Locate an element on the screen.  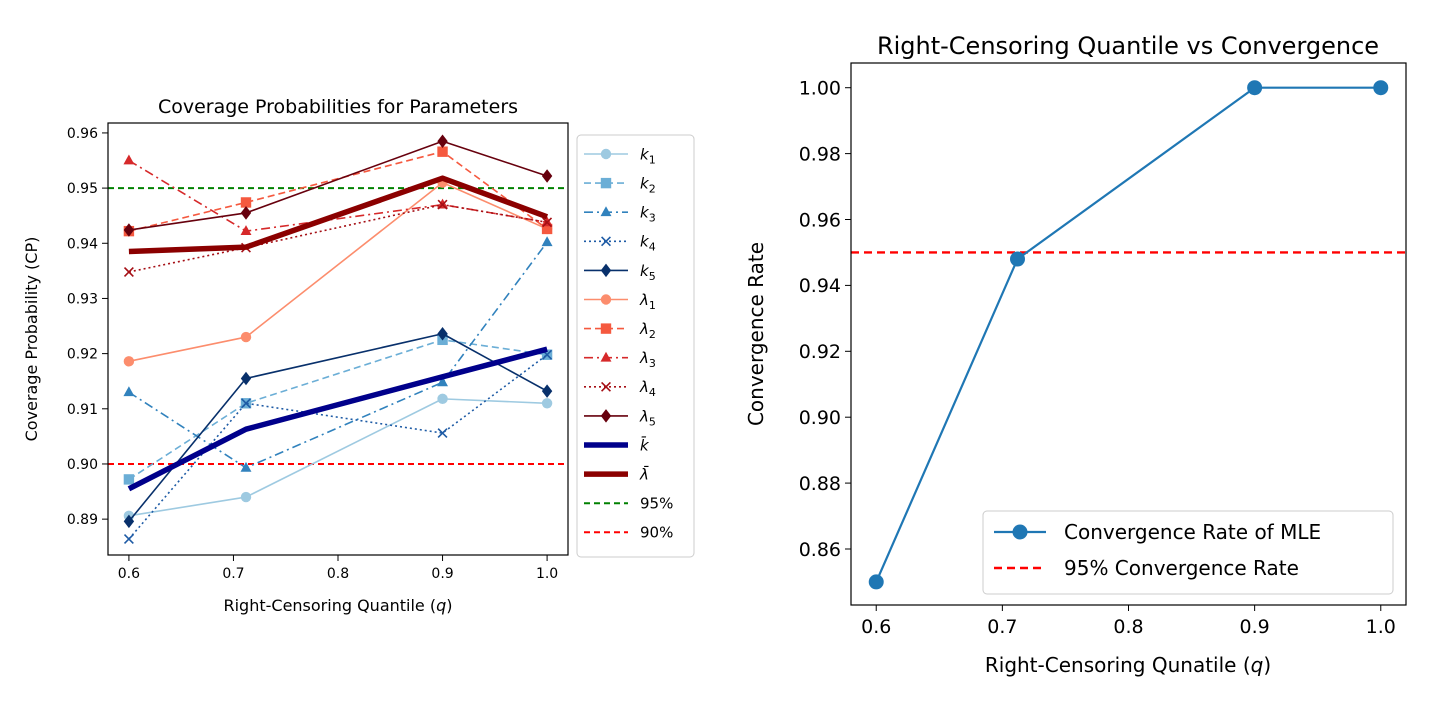
y-tick-label: 0.93 is located at coordinates (82, 299).